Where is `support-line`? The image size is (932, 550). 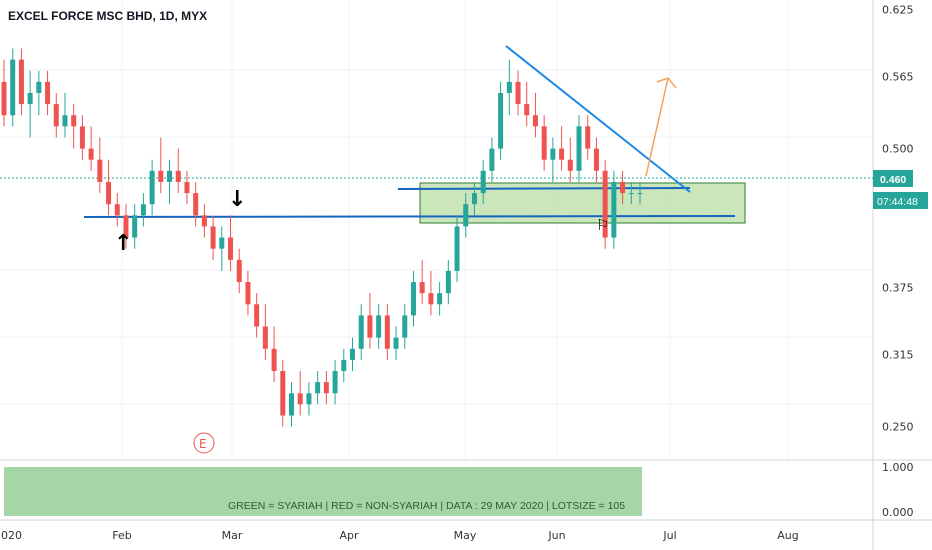 support-line is located at coordinates (409, 216).